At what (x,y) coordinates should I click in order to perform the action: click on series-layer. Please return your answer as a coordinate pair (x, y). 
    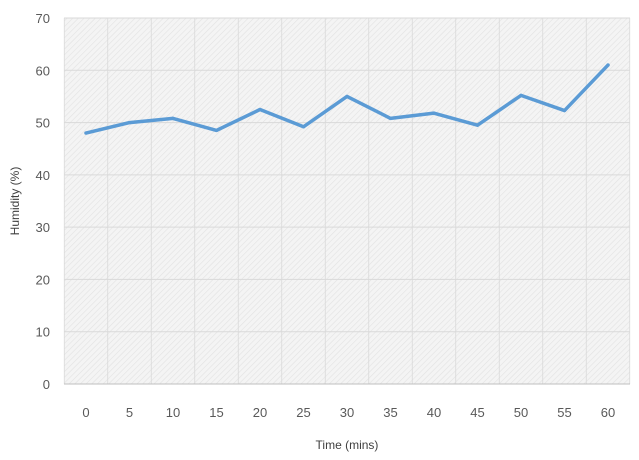
    Looking at the image, I should click on (347, 99).